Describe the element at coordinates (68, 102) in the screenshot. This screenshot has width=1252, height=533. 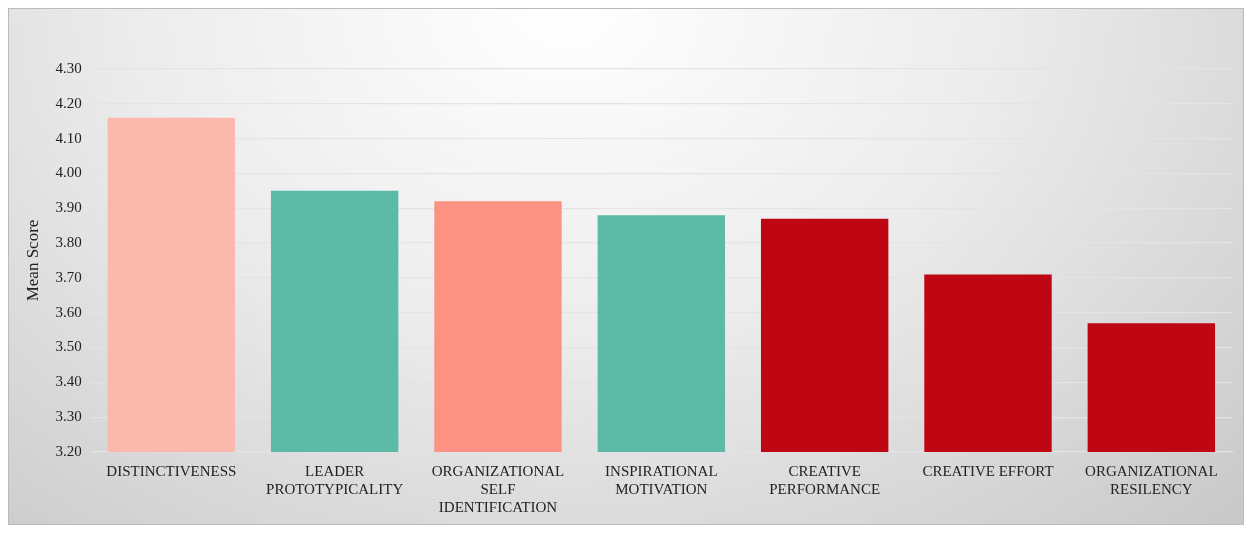
I see `y-tick-label: 4.20` at that location.